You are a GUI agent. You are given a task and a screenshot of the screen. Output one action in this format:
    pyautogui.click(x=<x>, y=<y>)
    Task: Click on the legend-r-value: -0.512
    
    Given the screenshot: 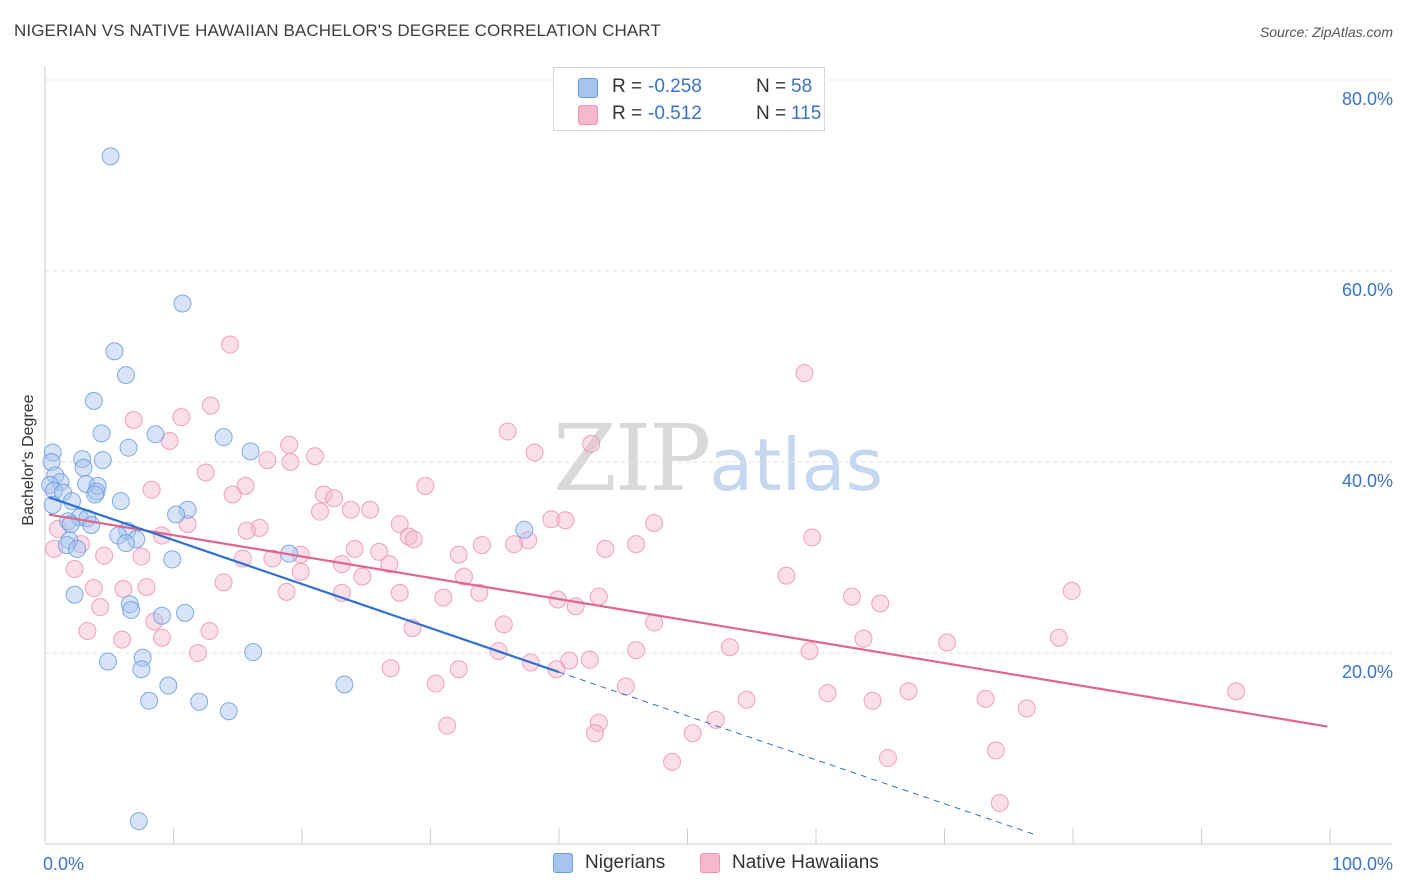 What is the action you would take?
    pyautogui.click(x=675, y=113)
    